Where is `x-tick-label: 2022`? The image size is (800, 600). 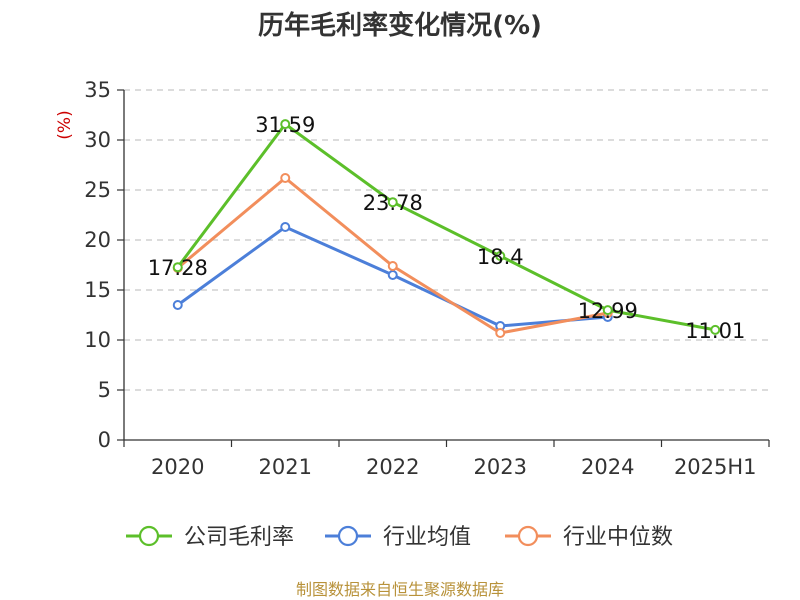
x-tick-label: 2022 is located at coordinates (392, 467).